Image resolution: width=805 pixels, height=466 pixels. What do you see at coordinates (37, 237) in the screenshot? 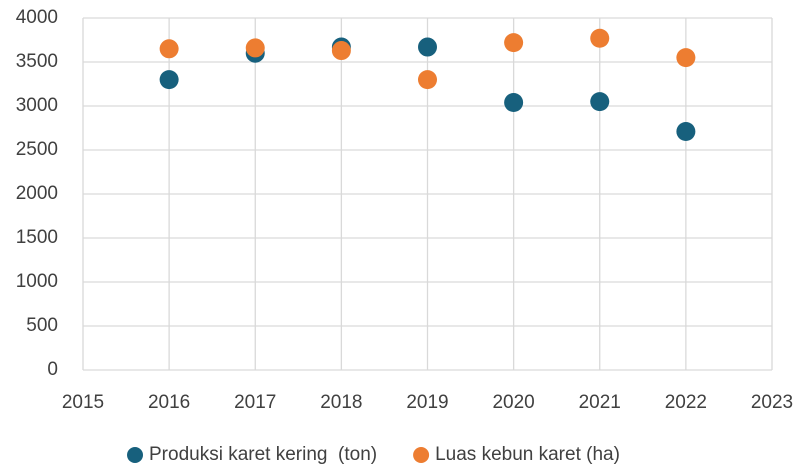
I see `y-tick-label: 1500` at bounding box center [37, 237].